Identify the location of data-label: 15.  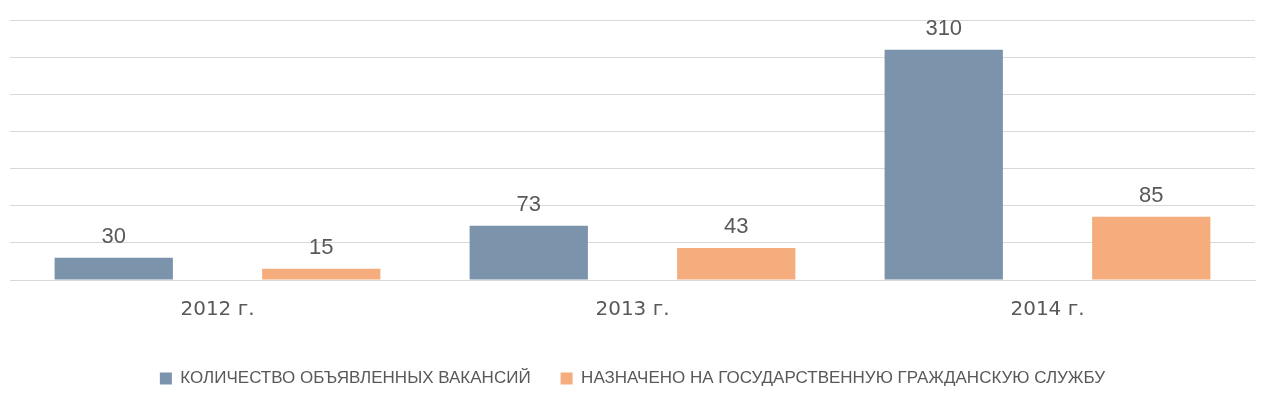
(321, 246).